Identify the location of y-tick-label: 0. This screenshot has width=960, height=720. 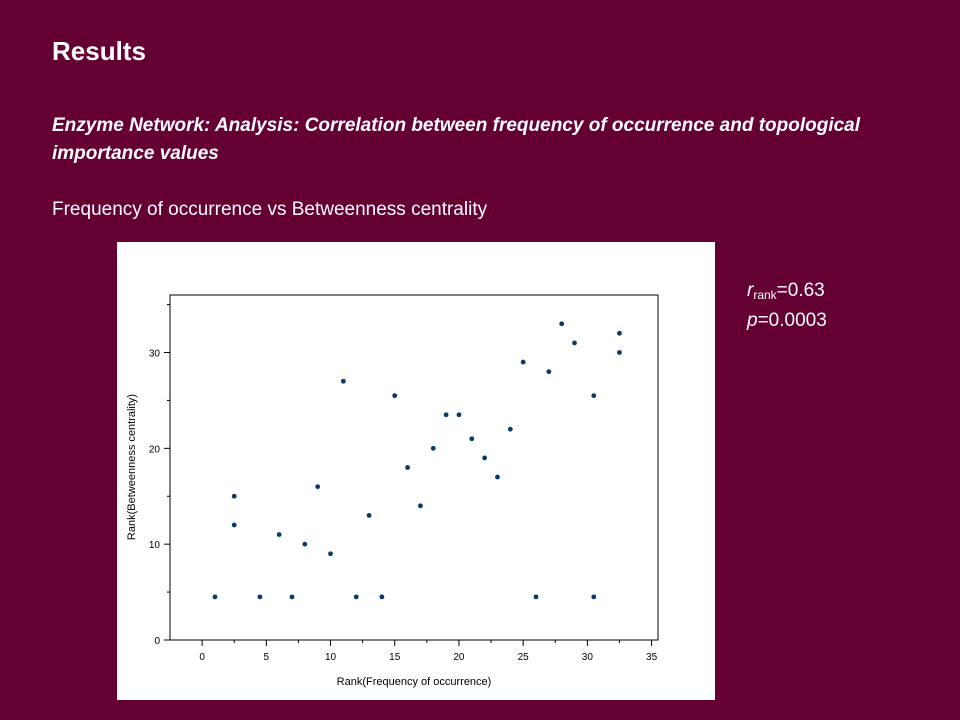
(157, 641).